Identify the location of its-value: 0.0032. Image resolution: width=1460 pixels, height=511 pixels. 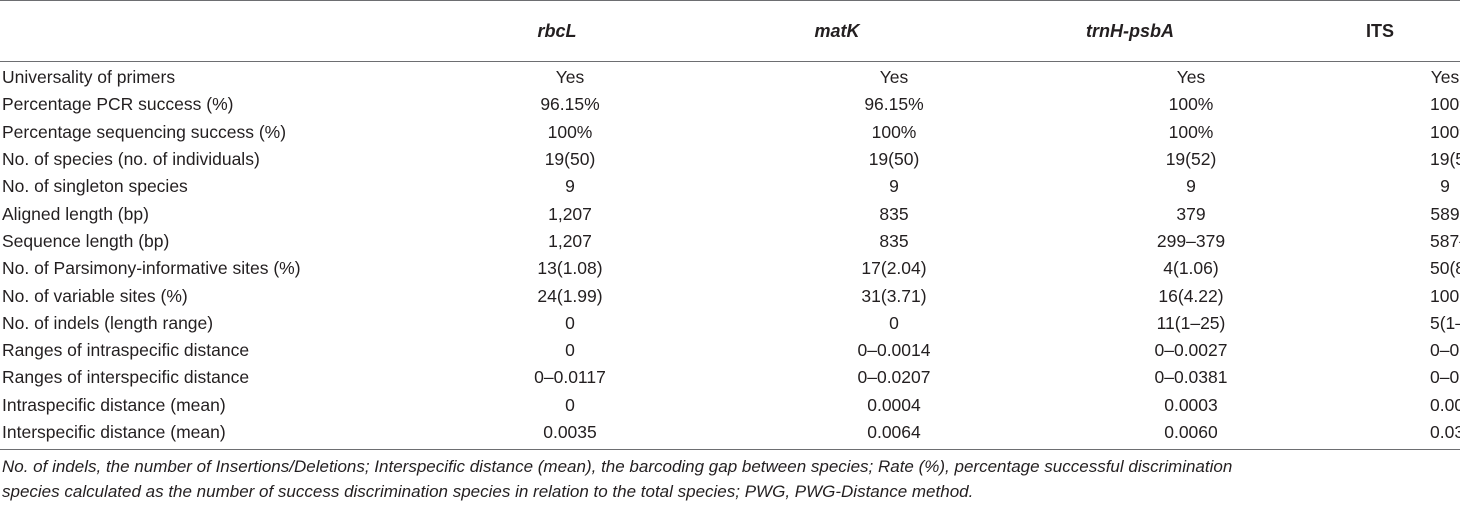
(1445, 404).